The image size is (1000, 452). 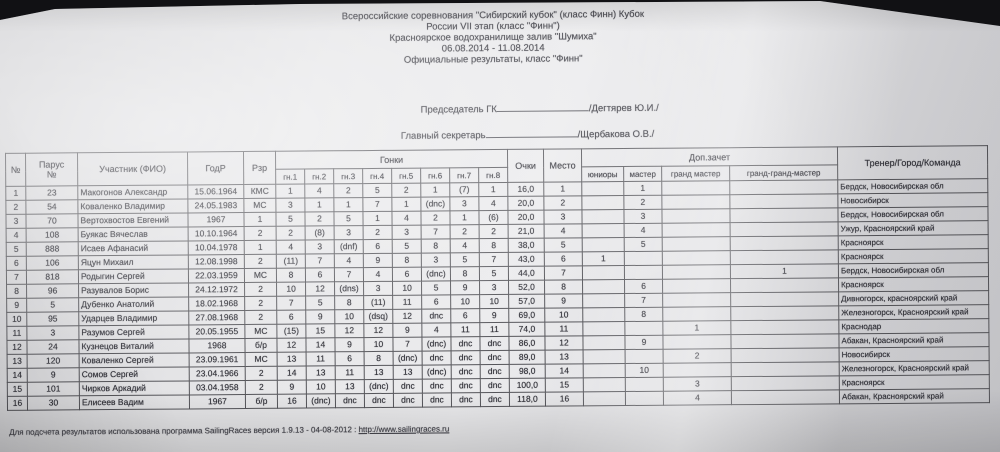 I want to click on col-header-race-4: гн.4, so click(x=377, y=176).